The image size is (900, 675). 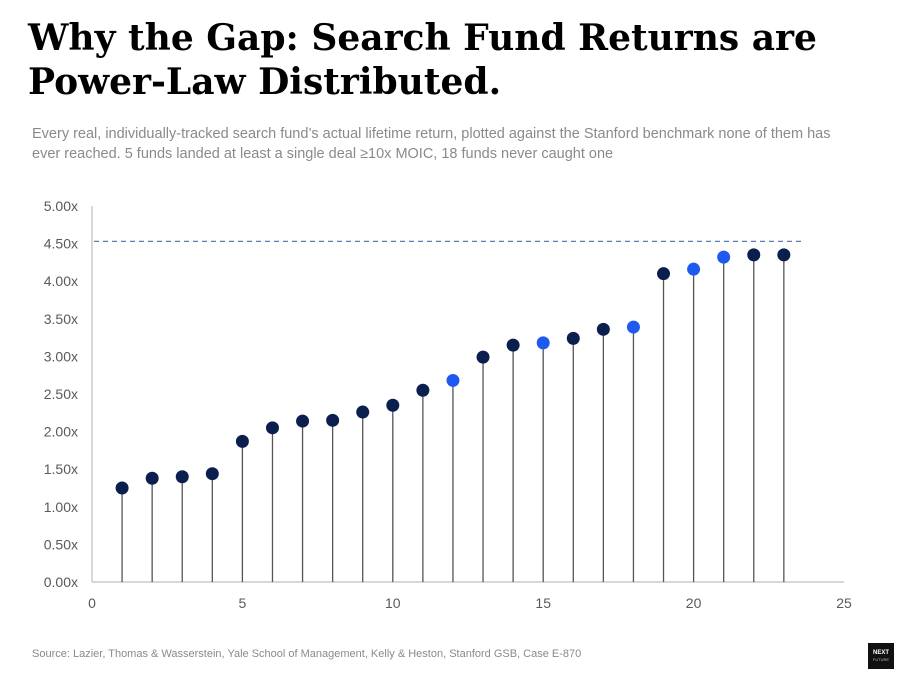 I want to click on x-axis-labels: 0 5 10 15 20 25, so click(x=470, y=603).